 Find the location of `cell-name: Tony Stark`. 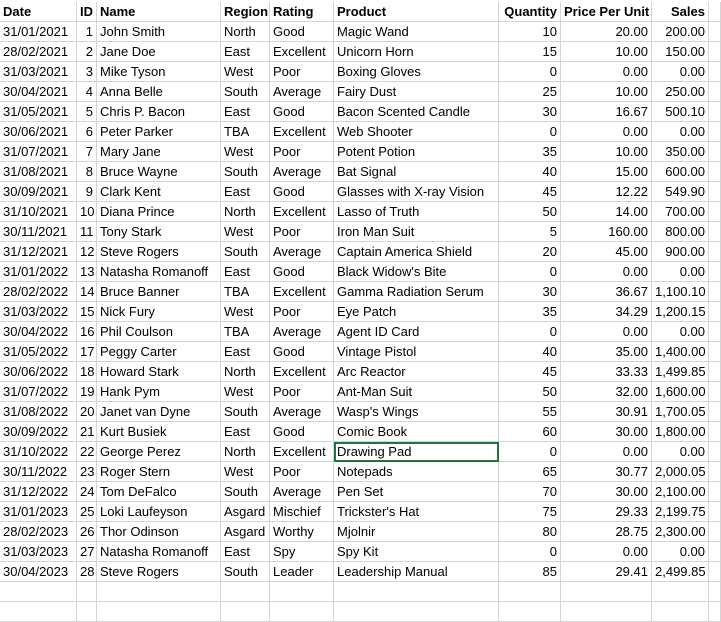

cell-name: Tony Stark is located at coordinates (159, 232).